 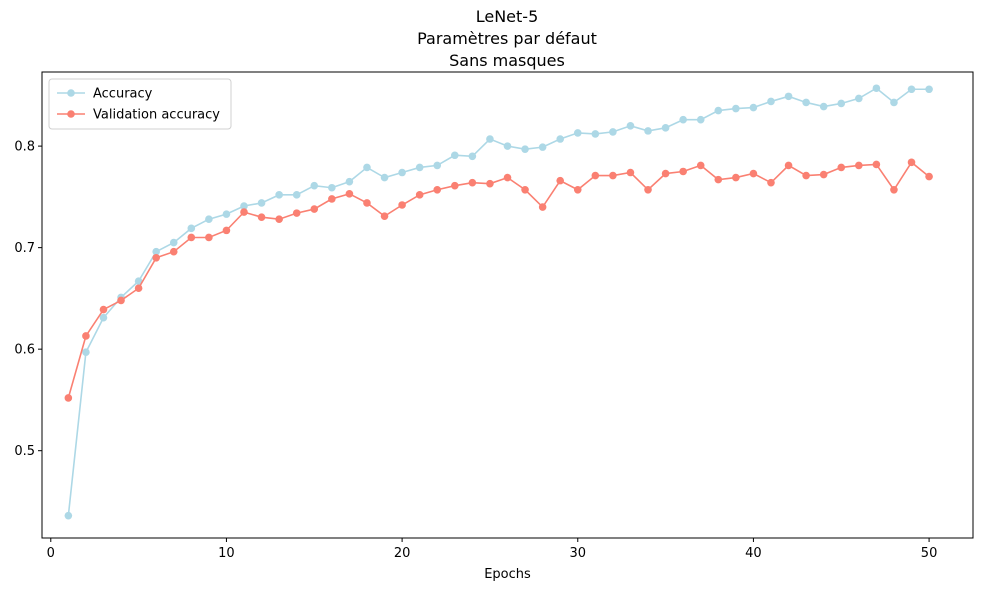 What do you see at coordinates (24, 248) in the screenshot?
I see `y-tick-label: 0.7` at bounding box center [24, 248].